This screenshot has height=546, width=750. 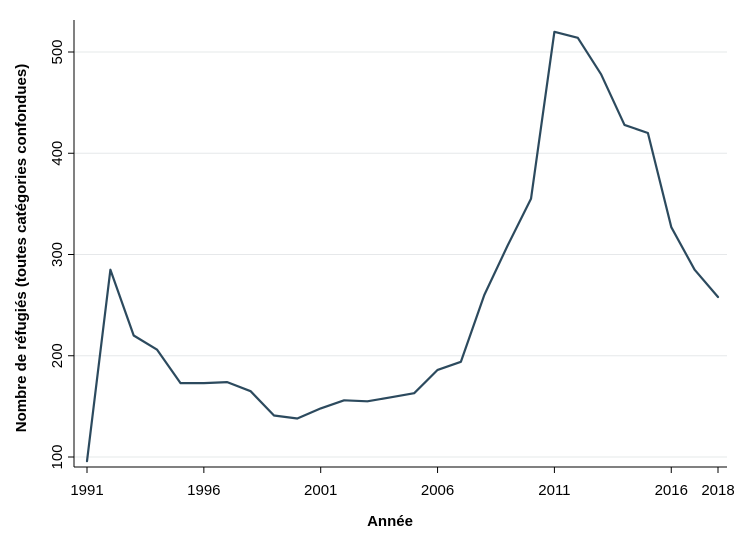 I want to click on x-tick-label: 1991, so click(x=86, y=490).